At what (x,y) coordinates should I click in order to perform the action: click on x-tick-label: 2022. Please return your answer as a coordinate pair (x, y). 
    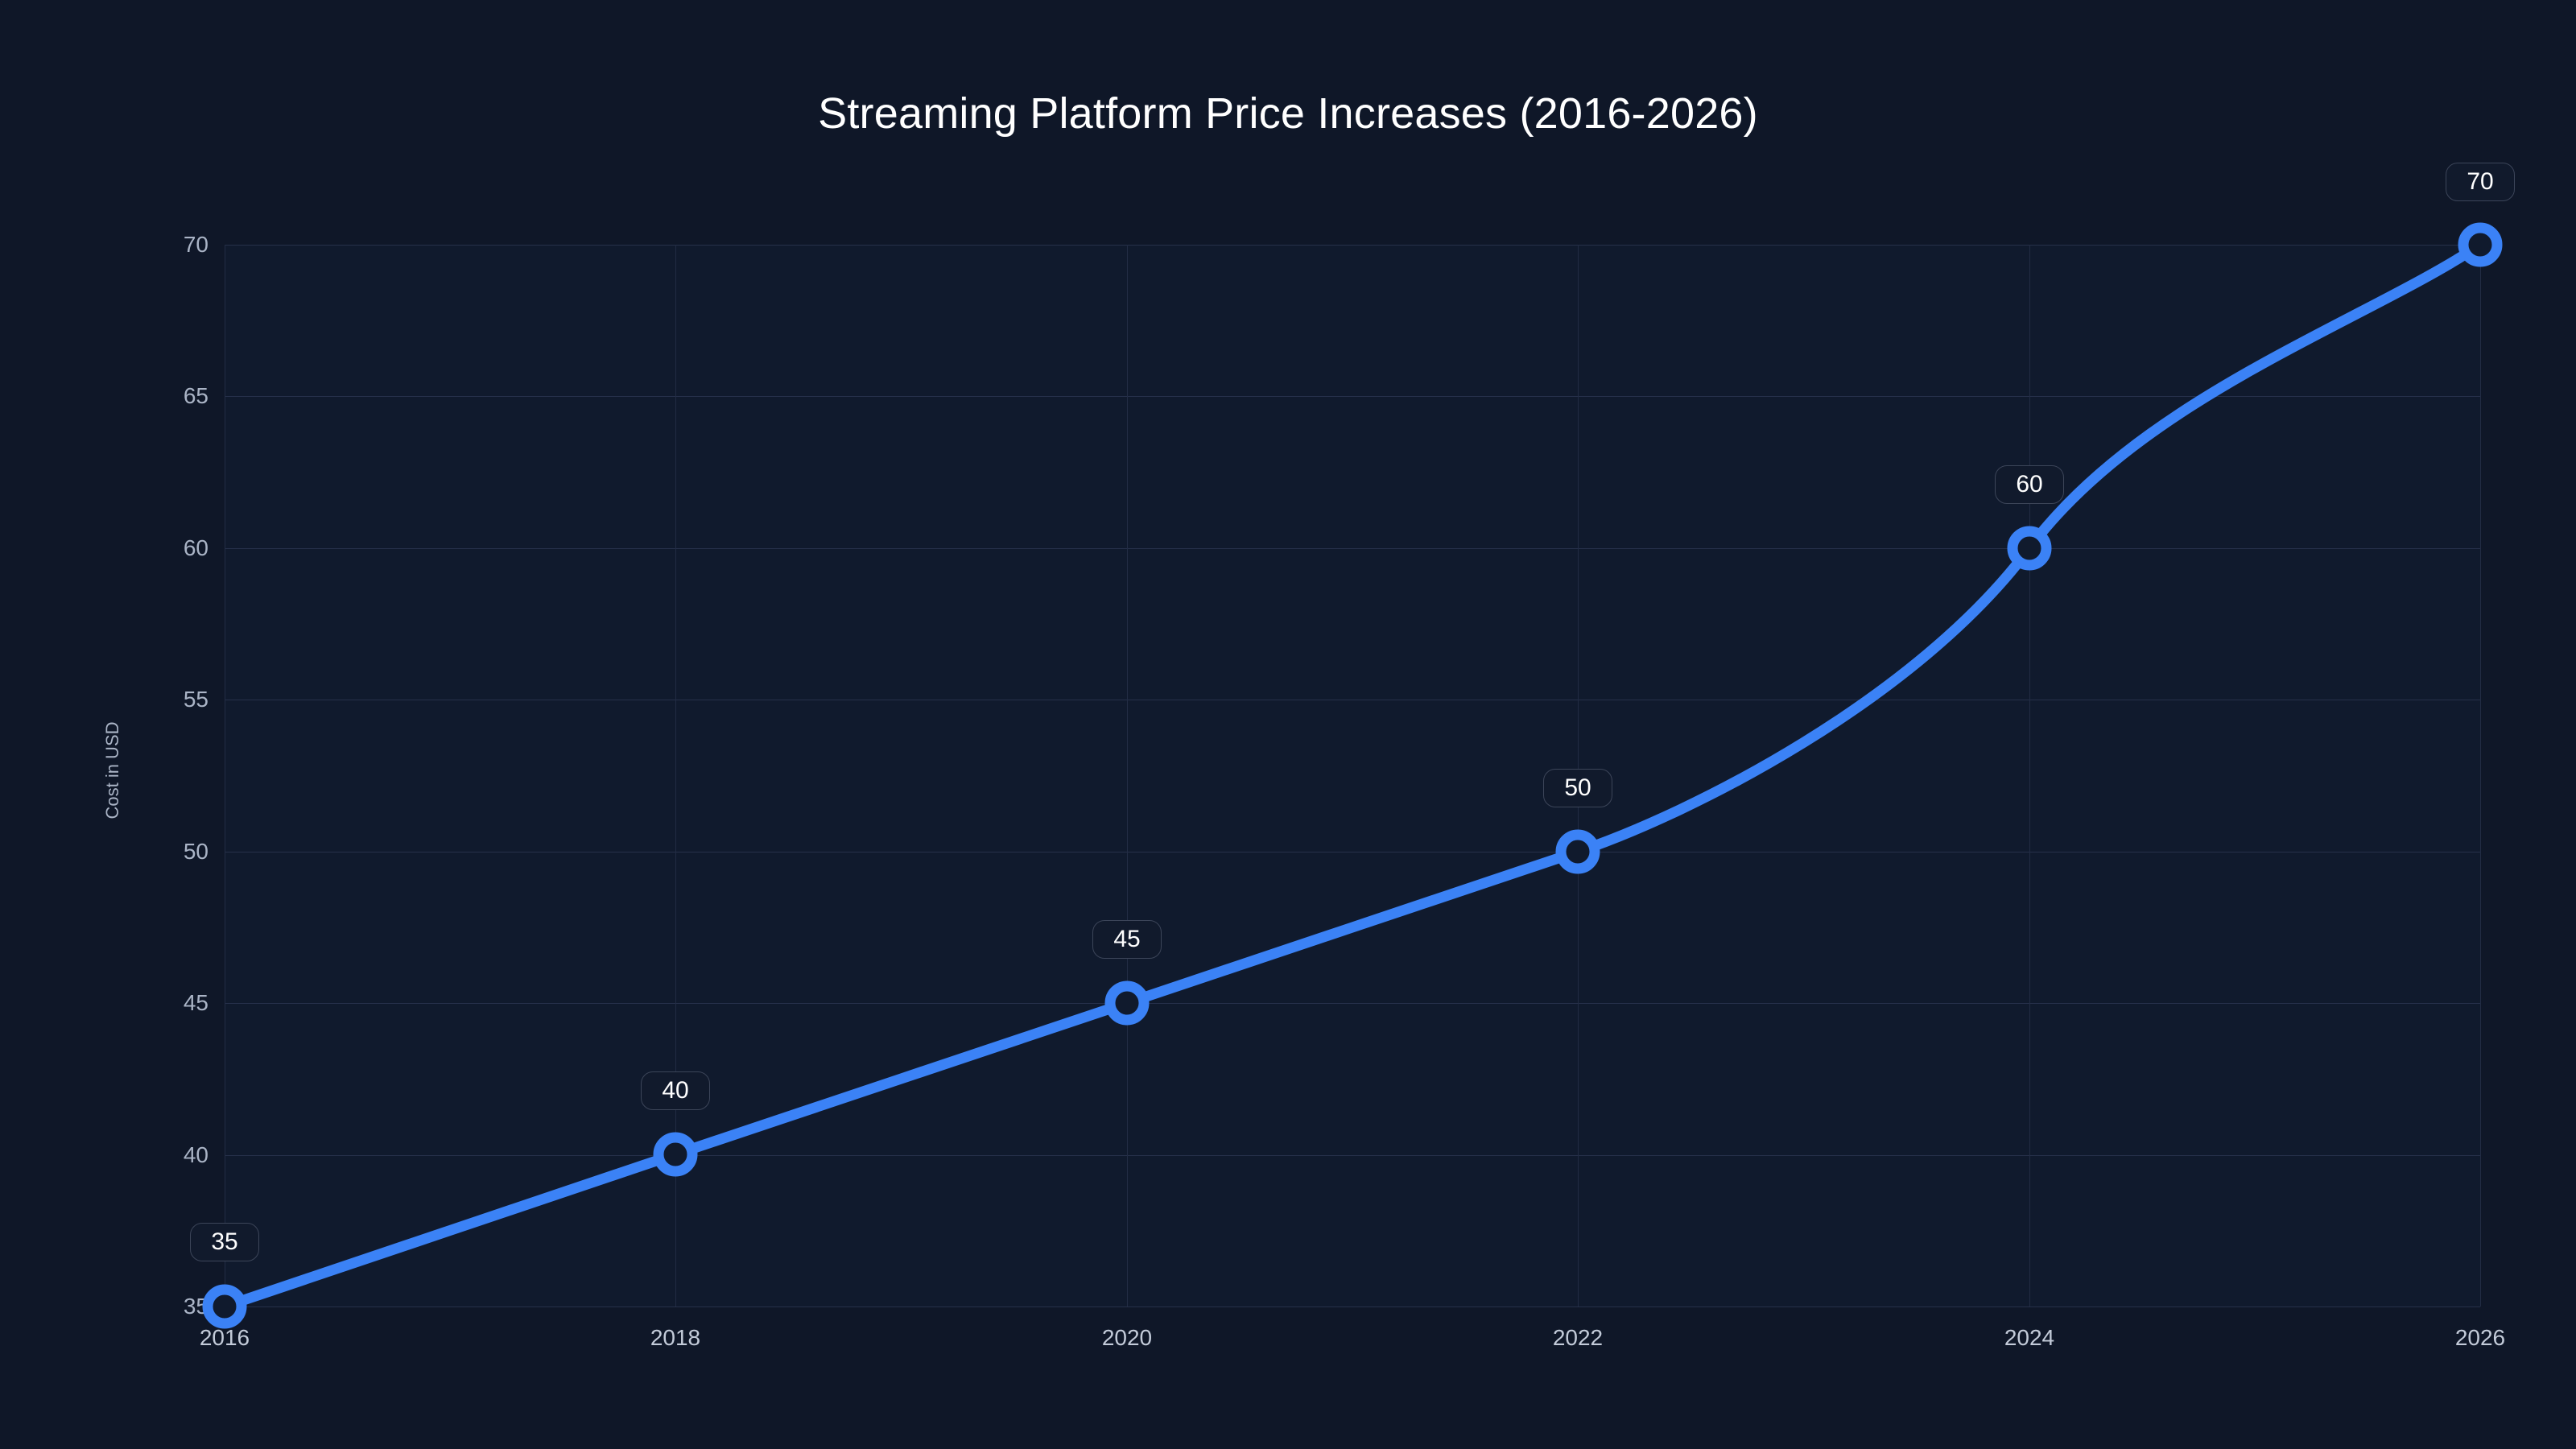
    Looking at the image, I should click on (1578, 1337).